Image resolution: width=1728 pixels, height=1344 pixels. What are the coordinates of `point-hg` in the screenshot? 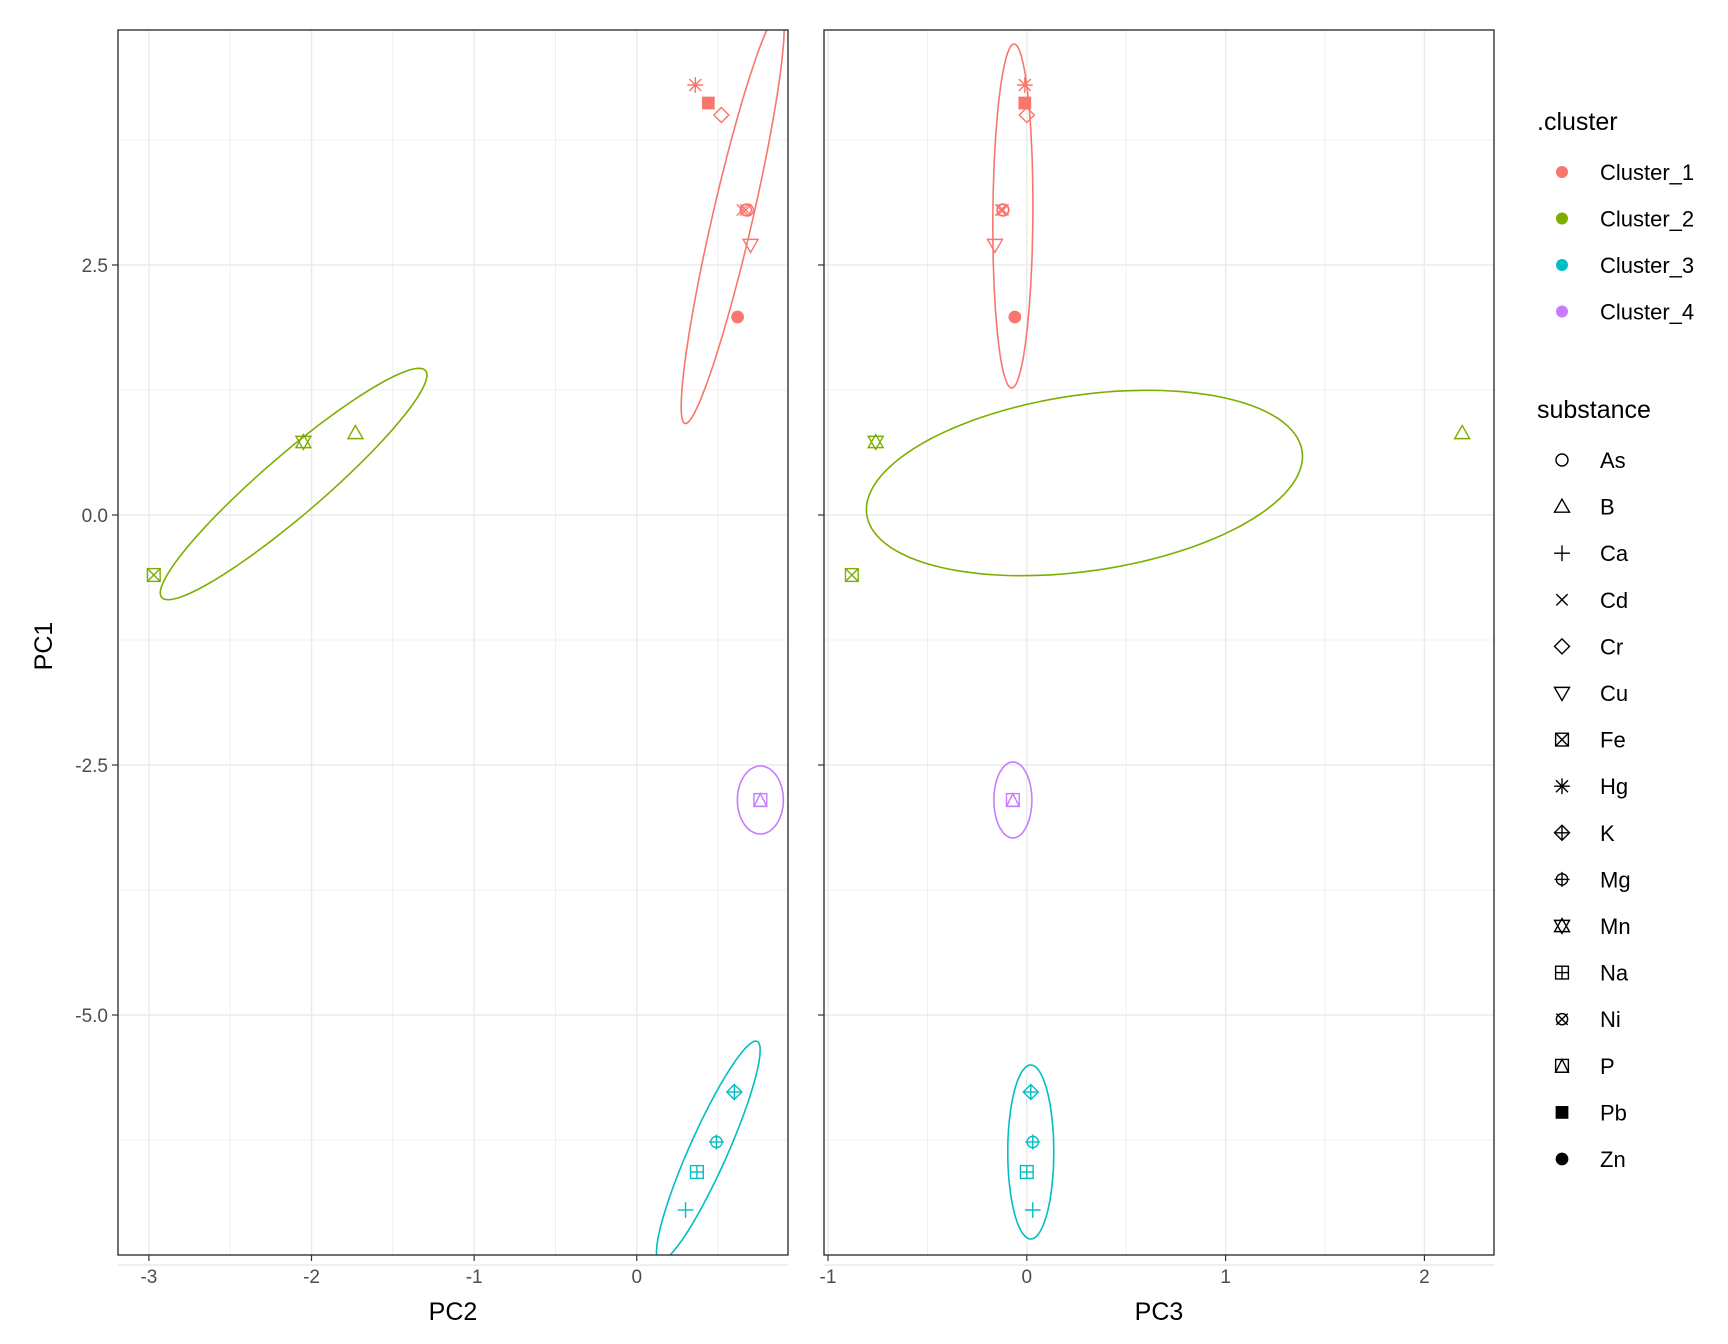 It's located at (695, 85).